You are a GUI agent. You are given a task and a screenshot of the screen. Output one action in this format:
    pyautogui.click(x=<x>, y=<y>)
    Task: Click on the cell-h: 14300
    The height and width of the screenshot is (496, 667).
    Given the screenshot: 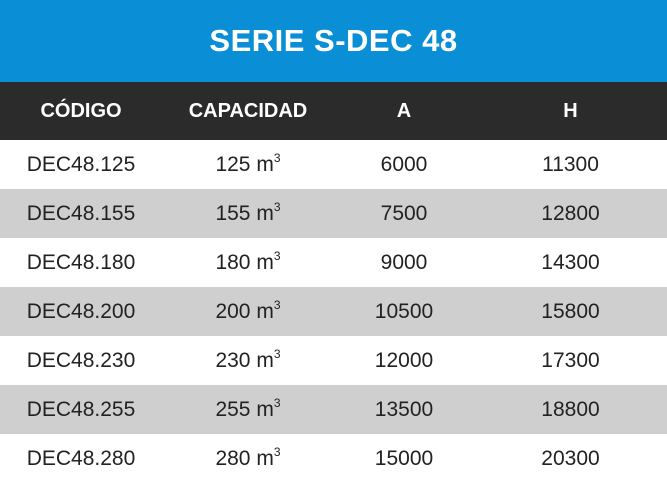 What is the action you would take?
    pyautogui.click(x=570, y=262)
    